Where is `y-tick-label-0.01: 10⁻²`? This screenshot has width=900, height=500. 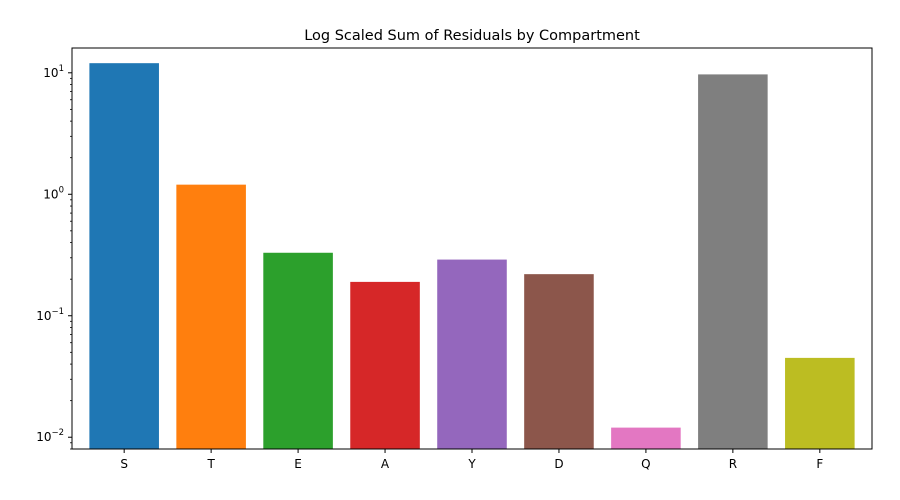
y-tick-label-0.01: 10⁻² is located at coordinates (50, 436).